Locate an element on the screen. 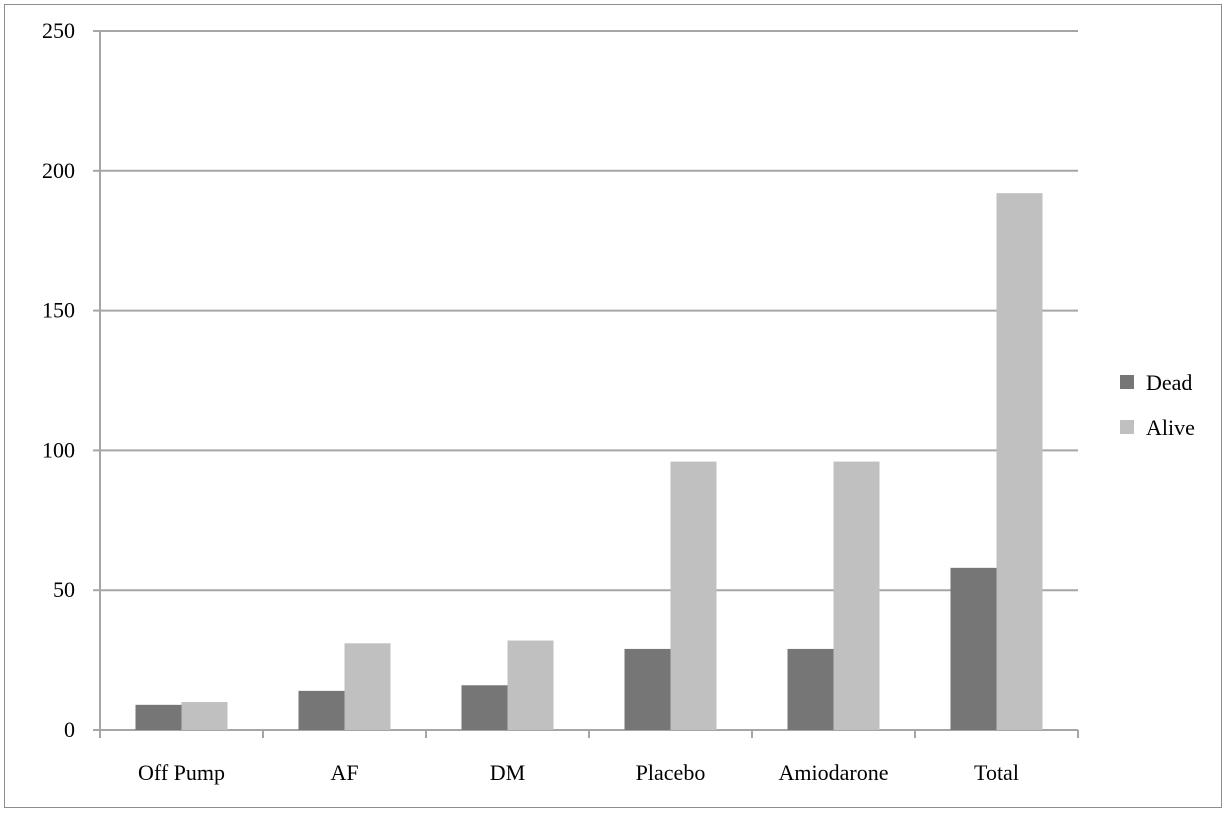  legend-swatch-alive is located at coordinates (1127, 427).